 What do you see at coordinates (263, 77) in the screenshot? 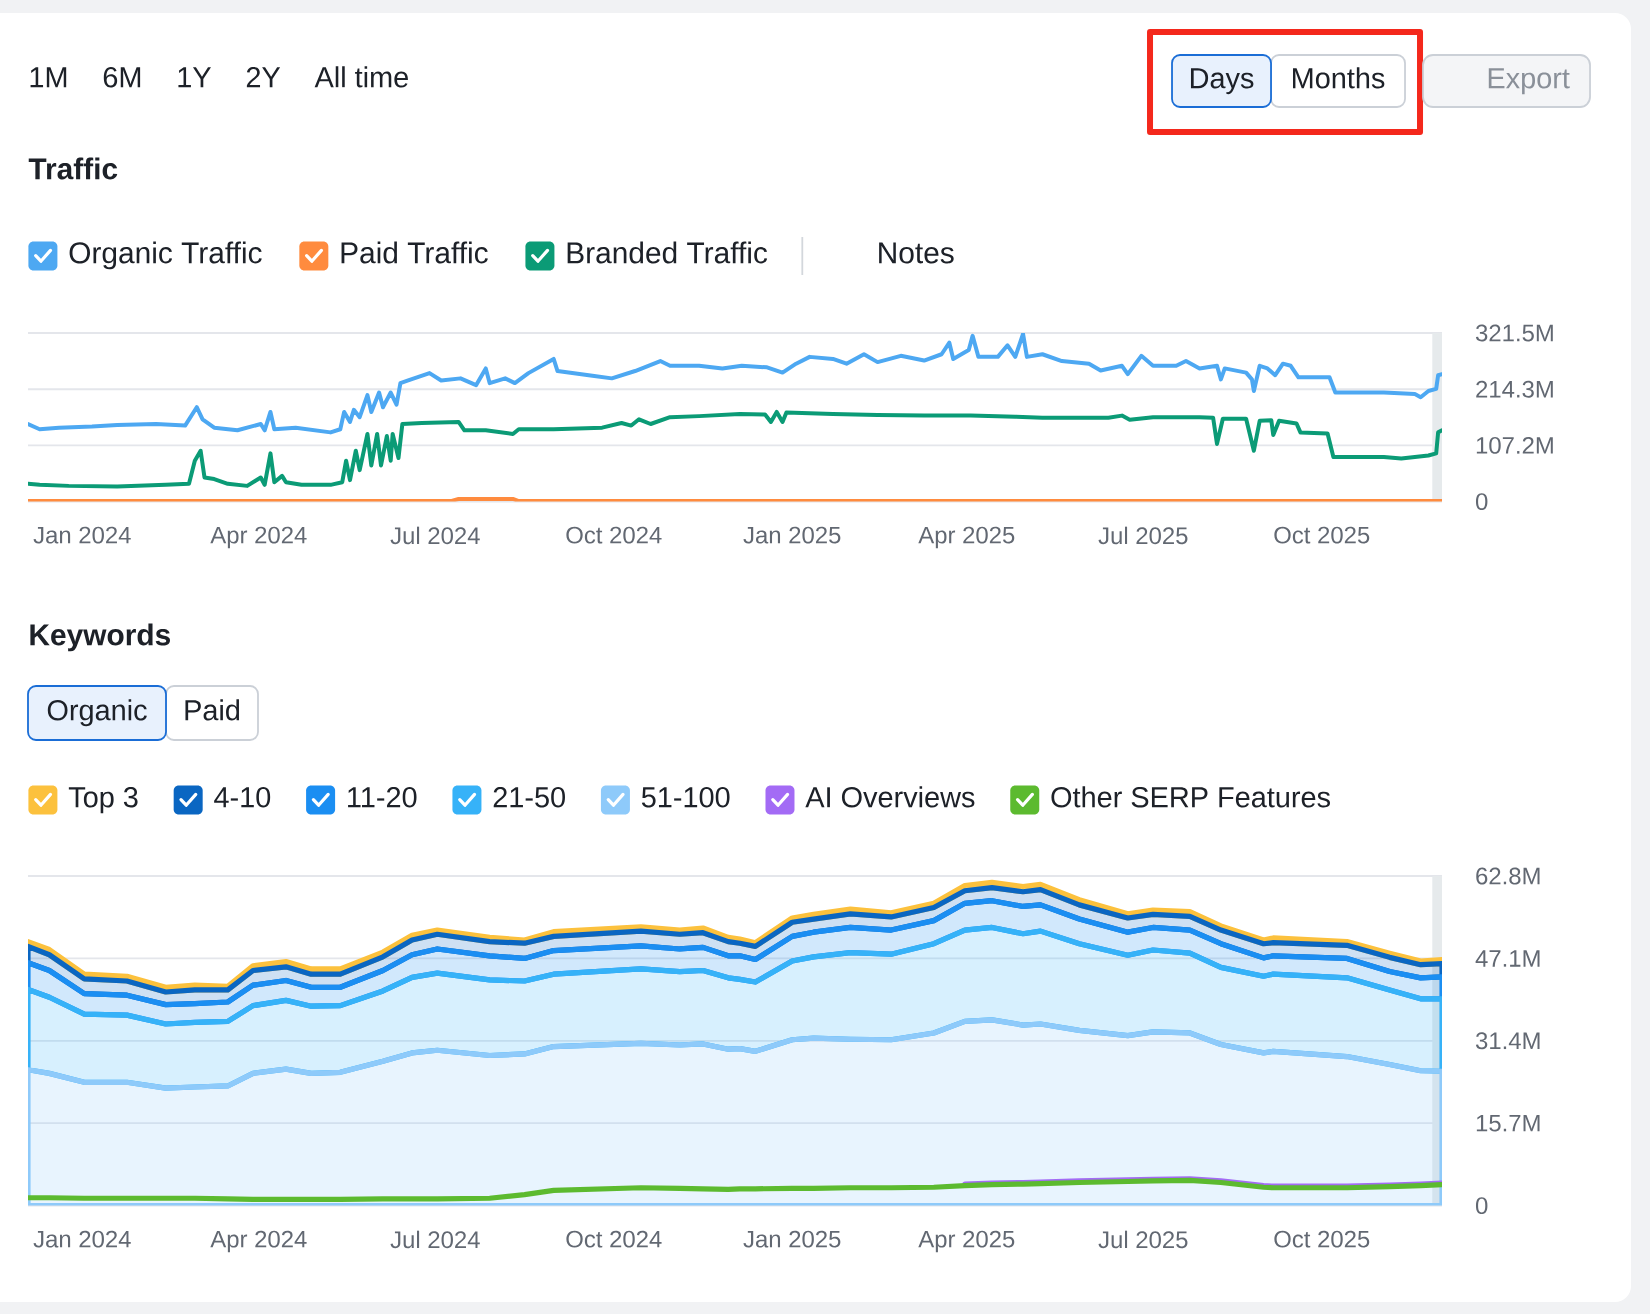
I see `text: 2Y` at bounding box center [263, 77].